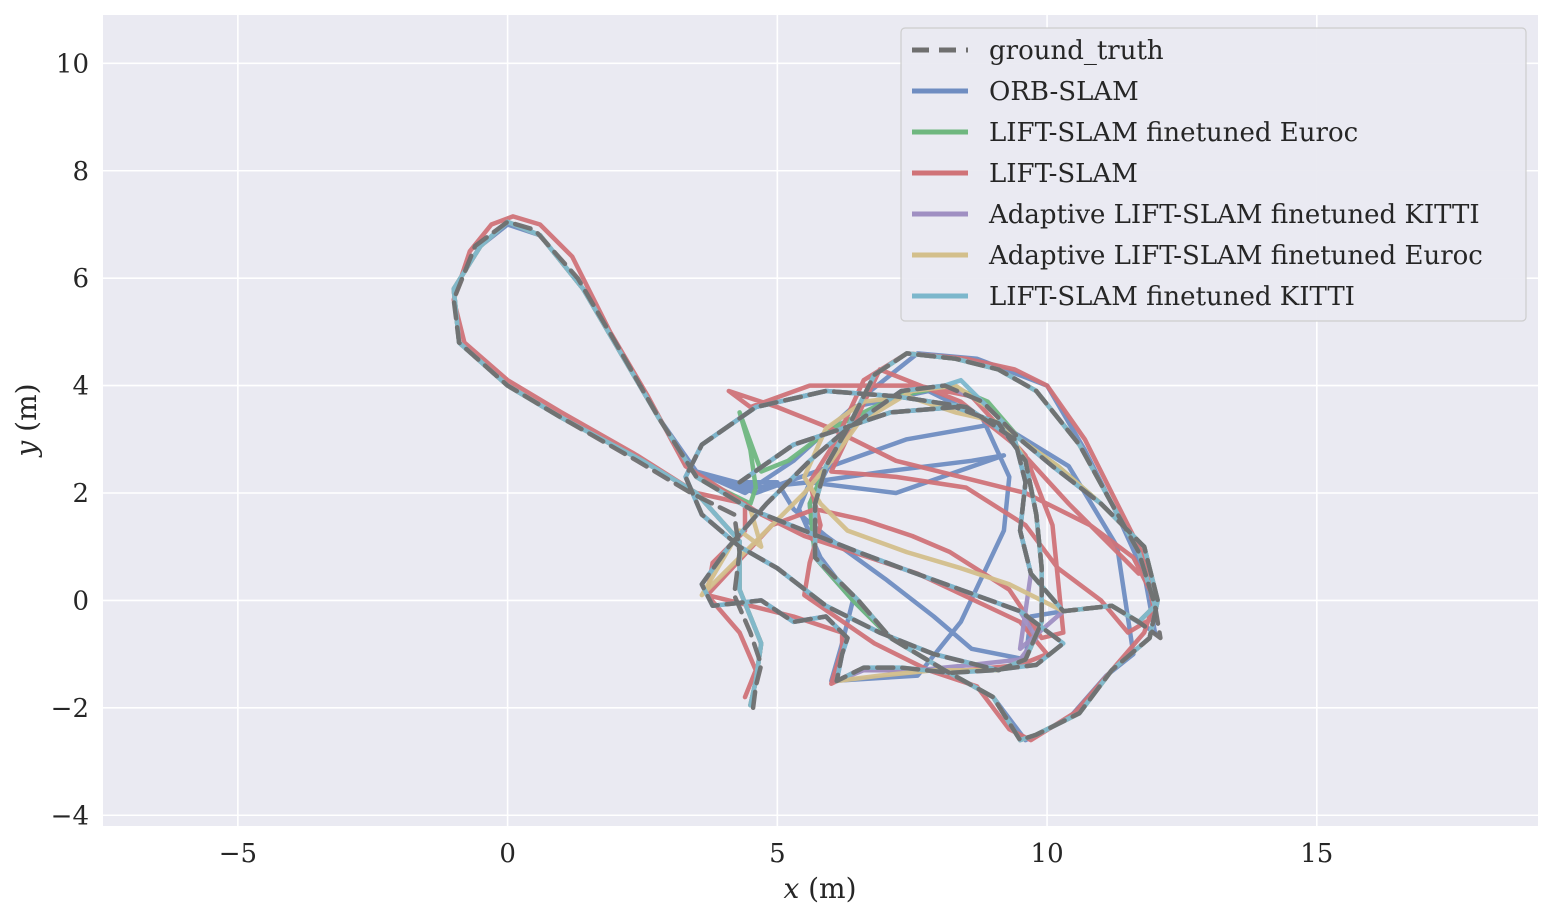 The width and height of the screenshot is (1552, 916). Describe the element at coordinates (1316, 854) in the screenshot. I see `x-tick-label: 15` at that location.